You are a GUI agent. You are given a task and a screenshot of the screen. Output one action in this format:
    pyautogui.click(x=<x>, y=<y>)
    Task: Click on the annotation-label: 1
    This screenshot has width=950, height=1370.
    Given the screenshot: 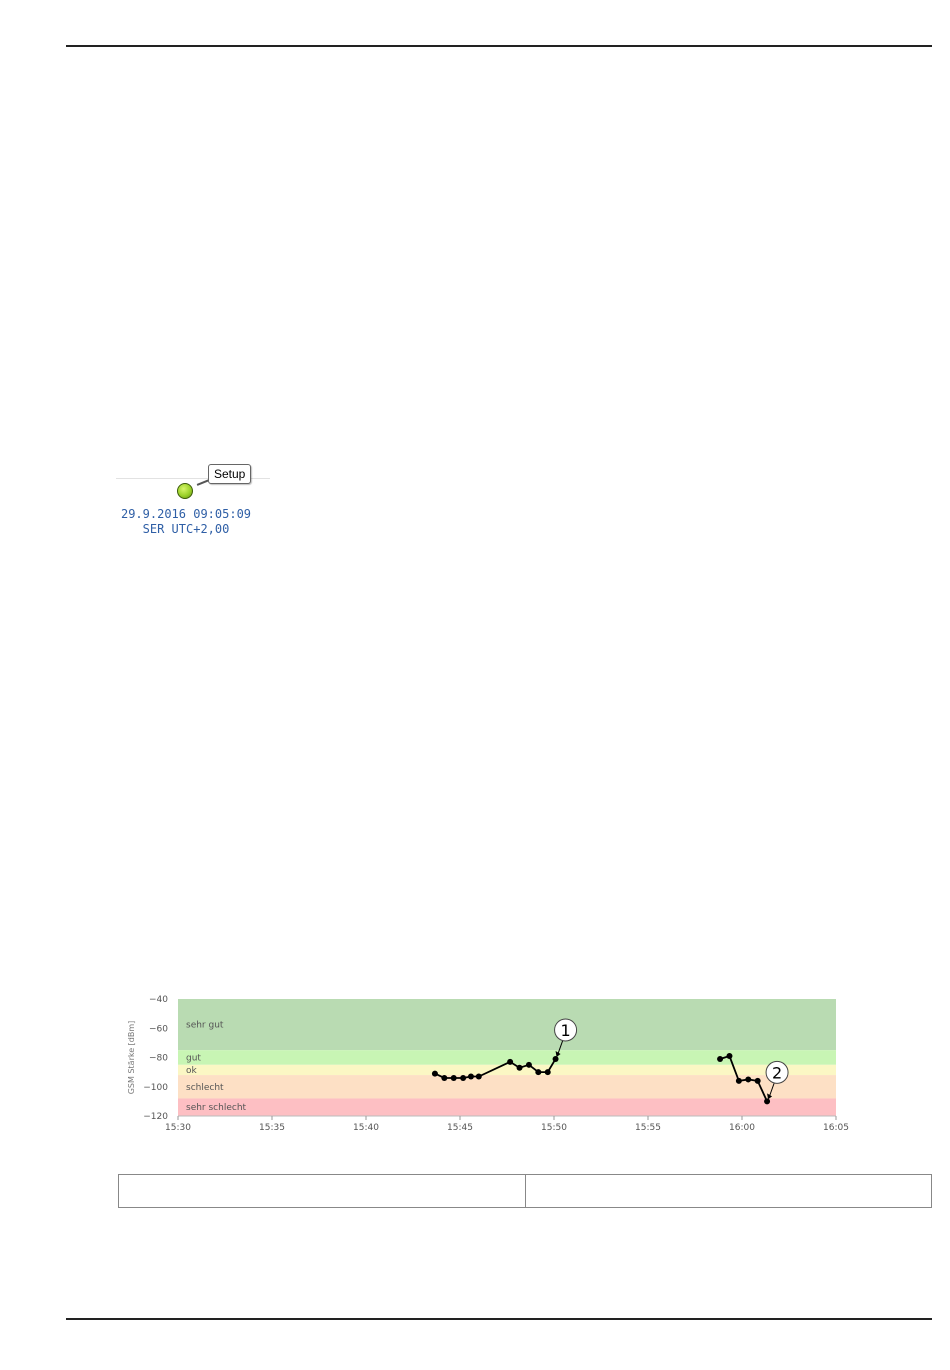 What is the action you would take?
    pyautogui.click(x=565, y=1030)
    